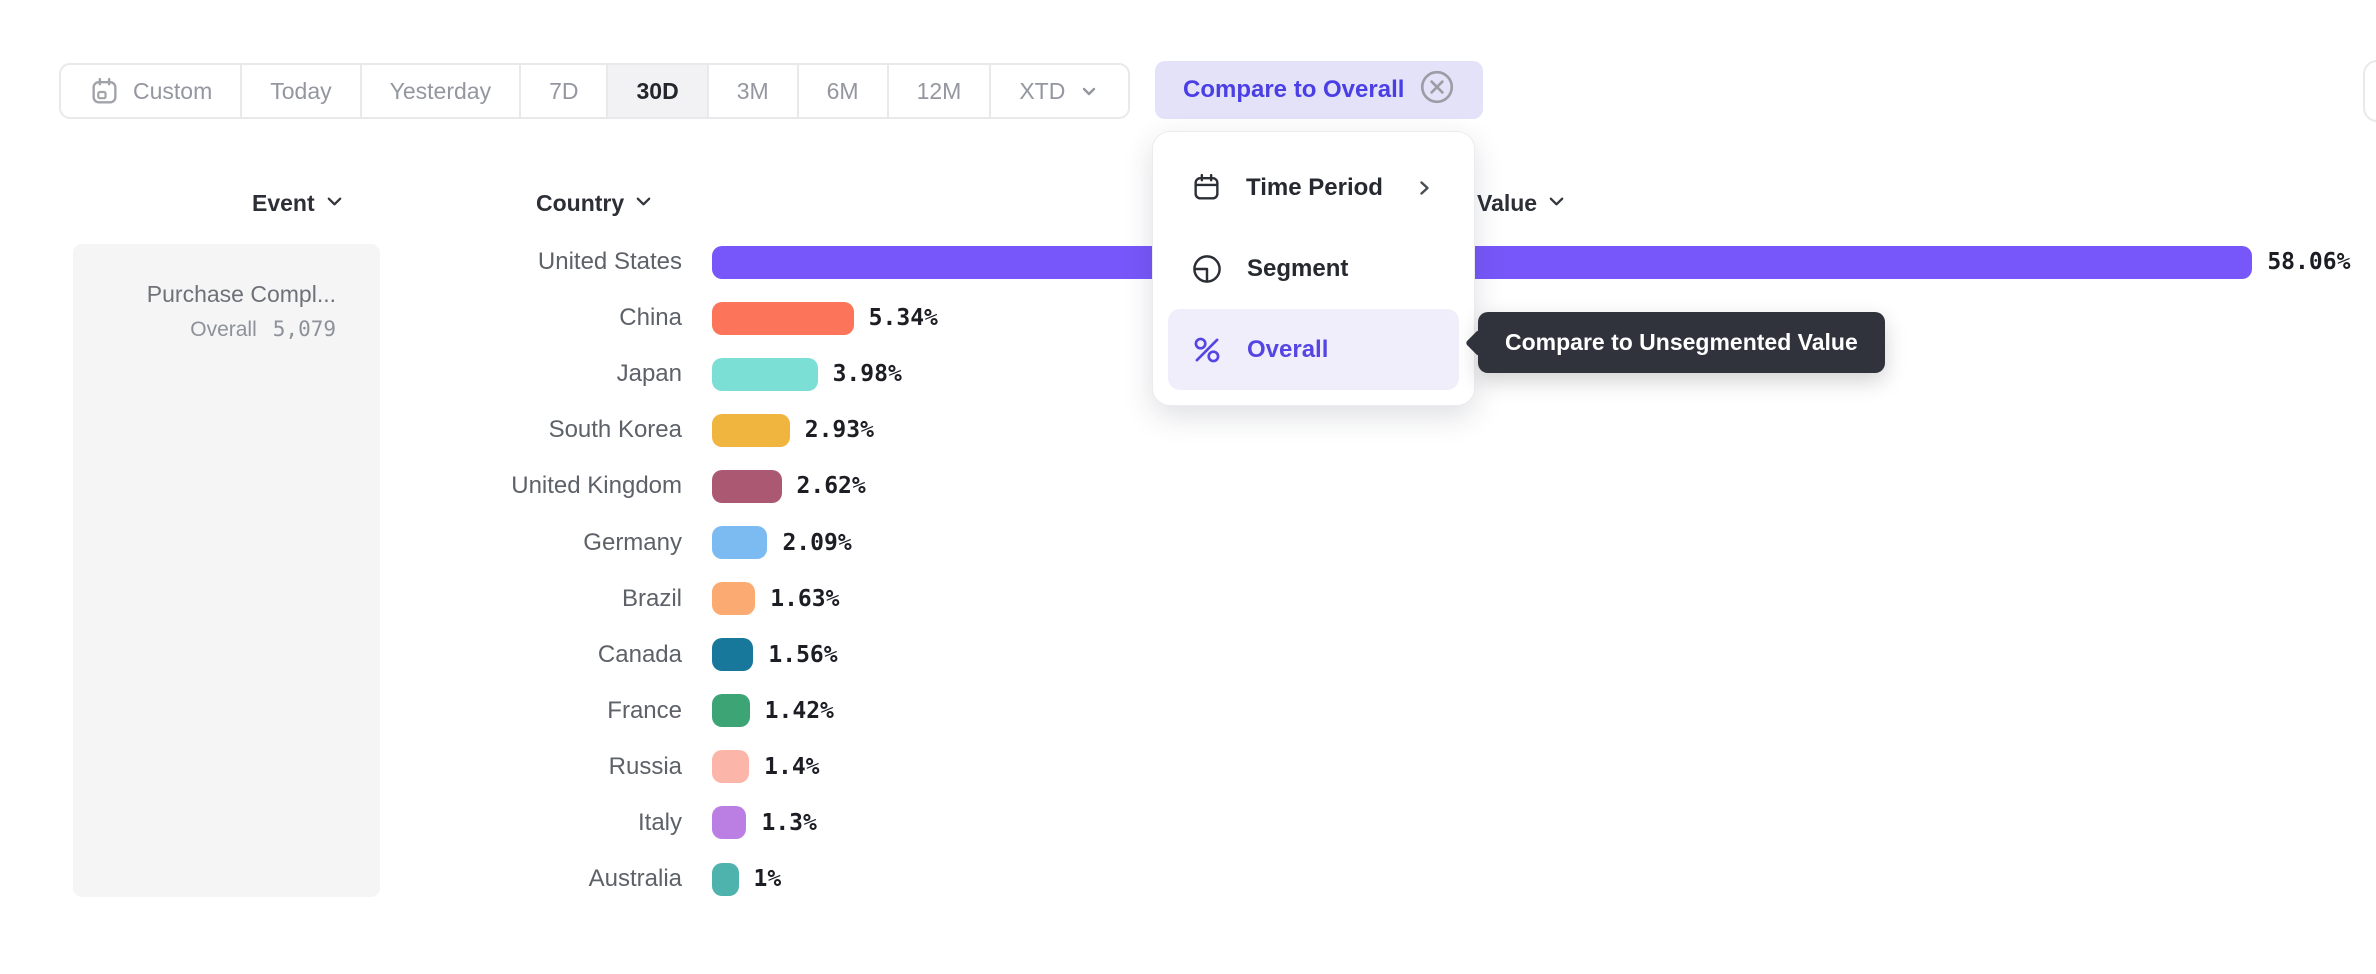 The width and height of the screenshot is (2376, 974). I want to click on value-label: 5.34%, so click(903, 318).